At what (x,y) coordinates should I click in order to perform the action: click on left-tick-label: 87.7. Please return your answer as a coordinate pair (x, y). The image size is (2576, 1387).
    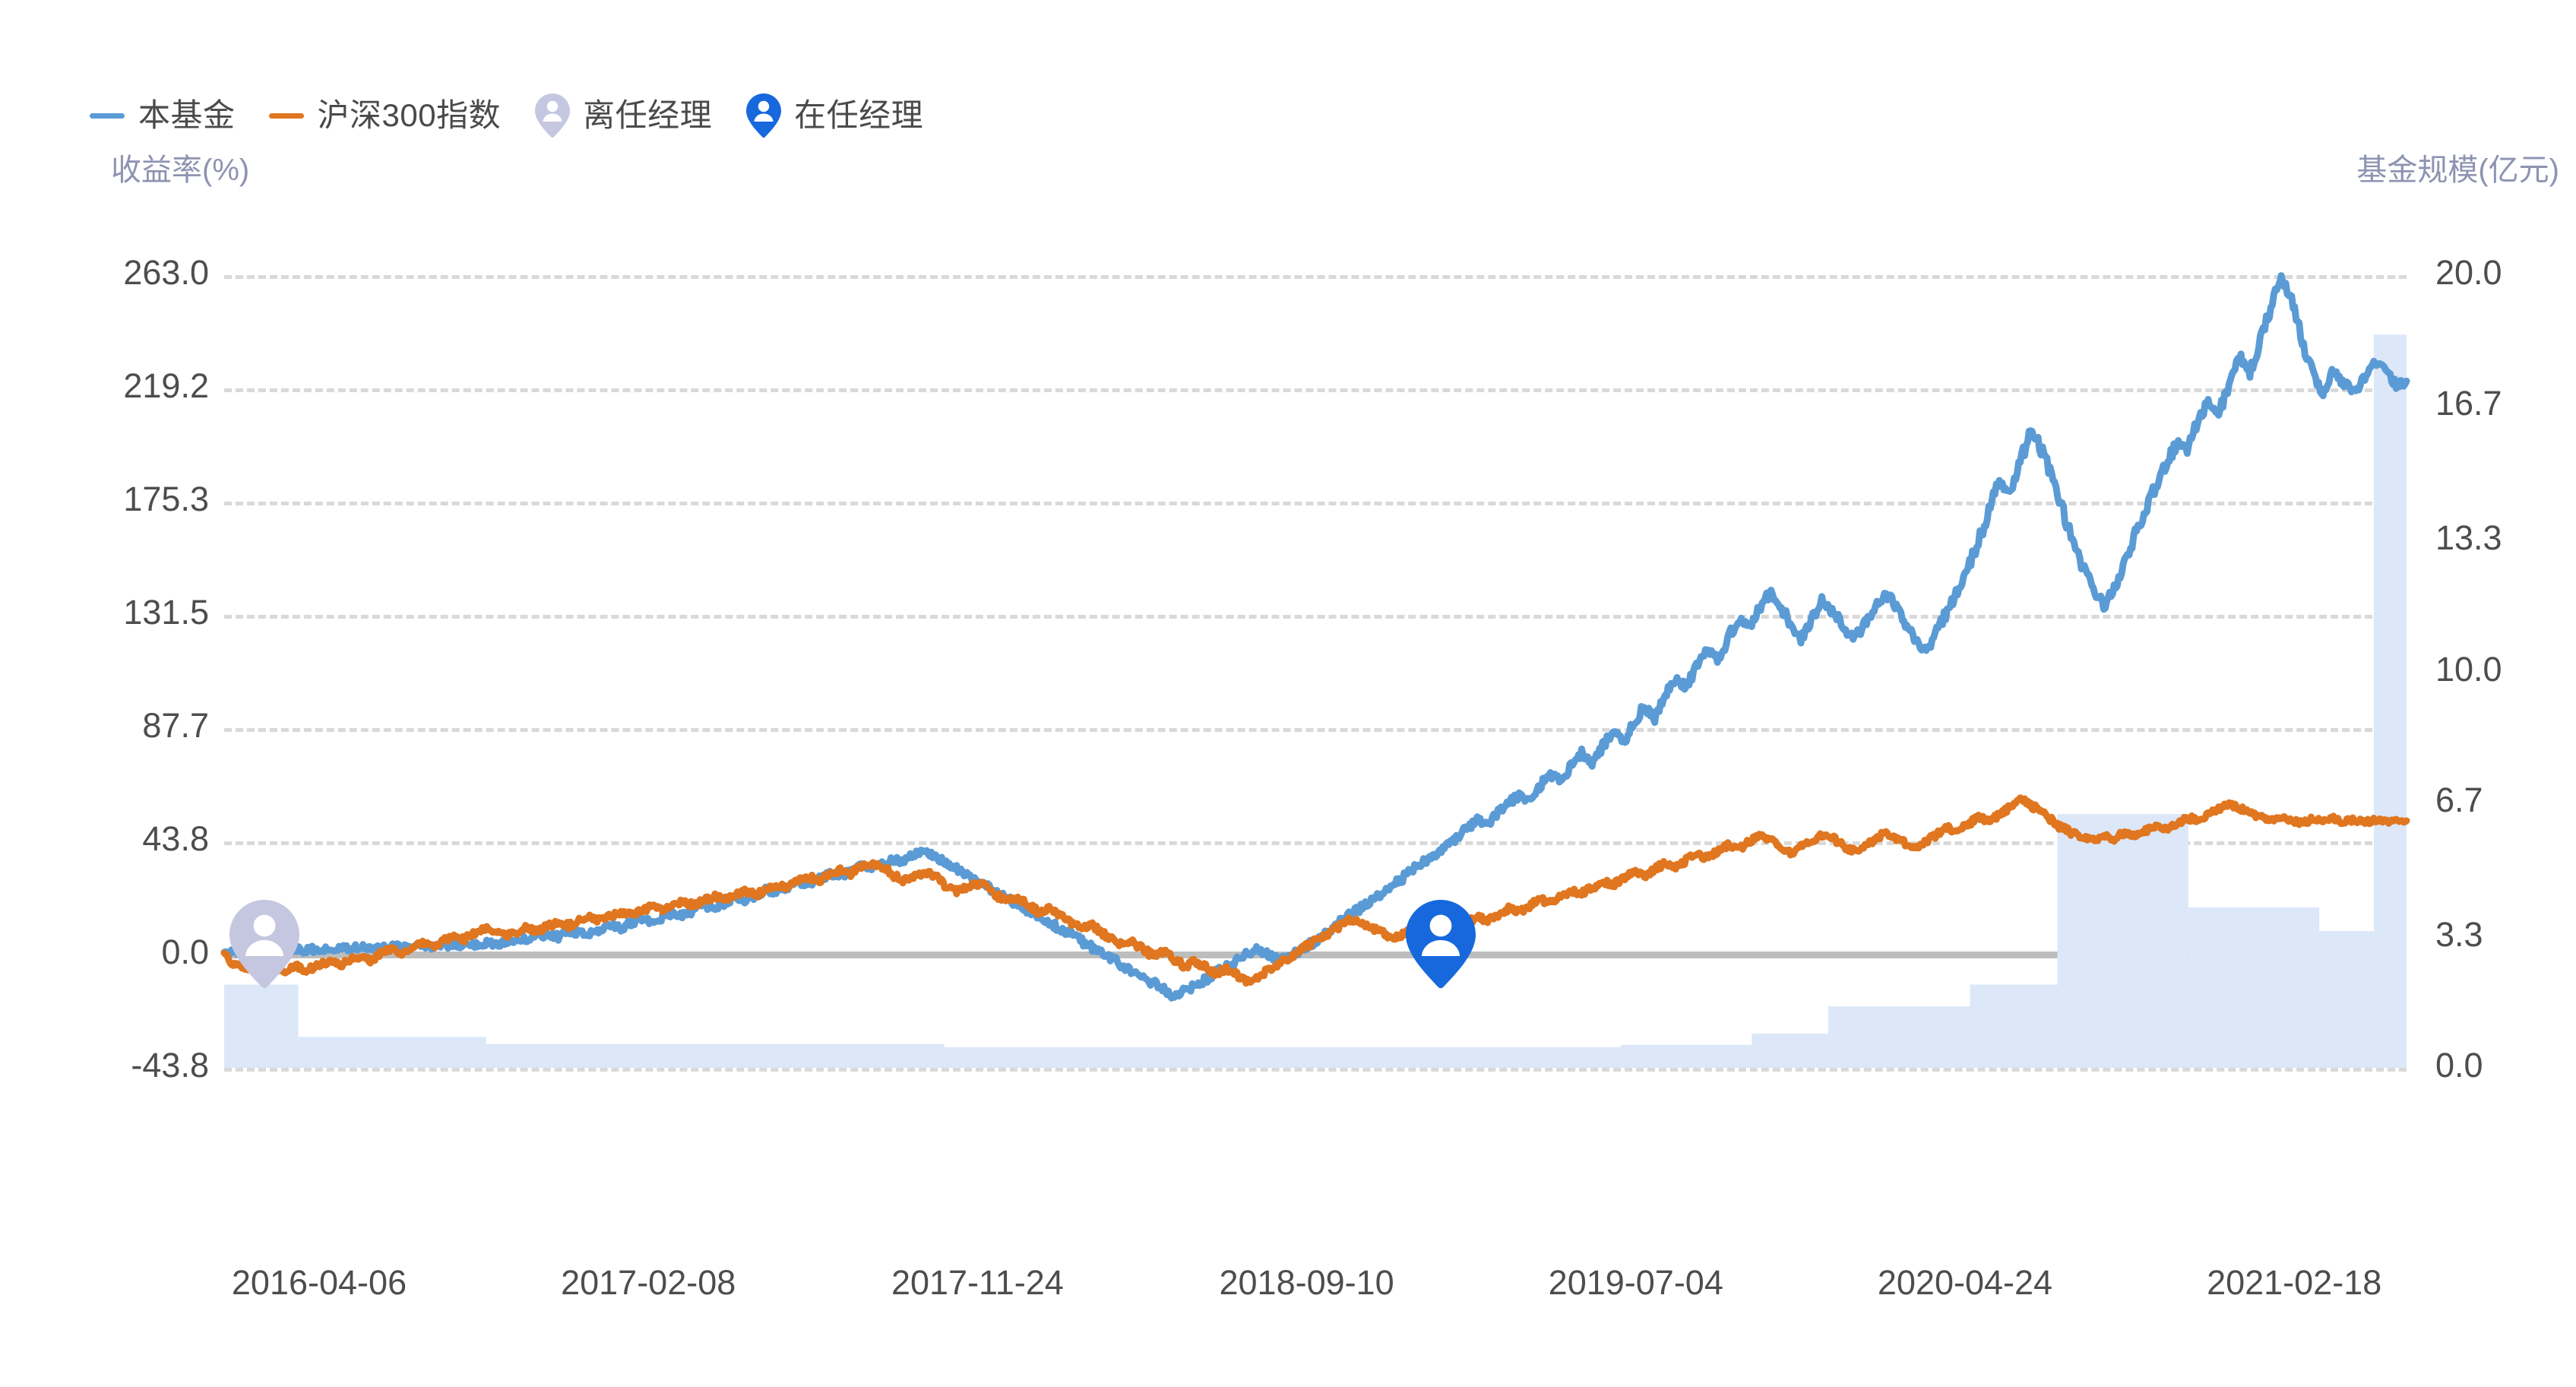
    Looking at the image, I should click on (175, 725).